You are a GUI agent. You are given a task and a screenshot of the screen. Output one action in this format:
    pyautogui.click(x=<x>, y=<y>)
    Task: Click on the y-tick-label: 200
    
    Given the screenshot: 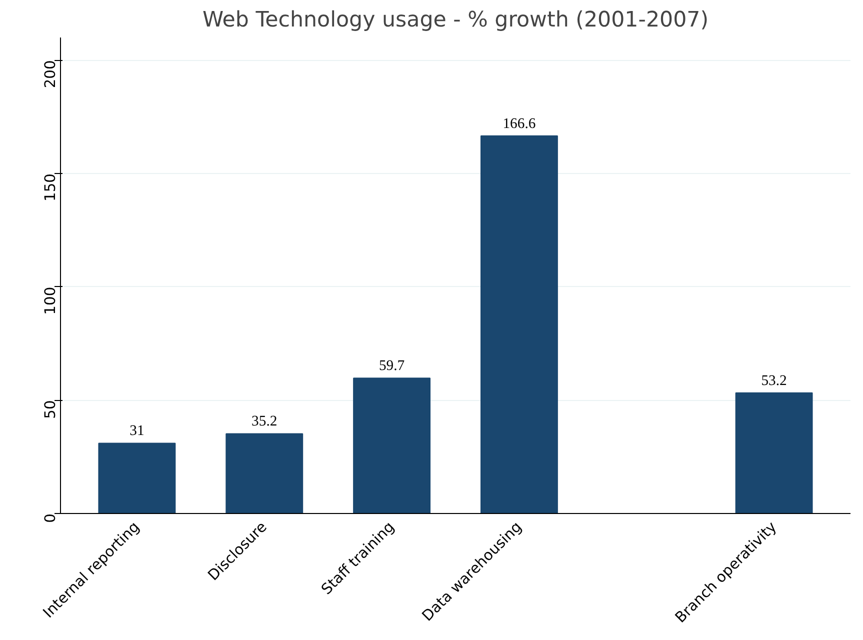 What is the action you would take?
    pyautogui.click(x=50, y=74)
    